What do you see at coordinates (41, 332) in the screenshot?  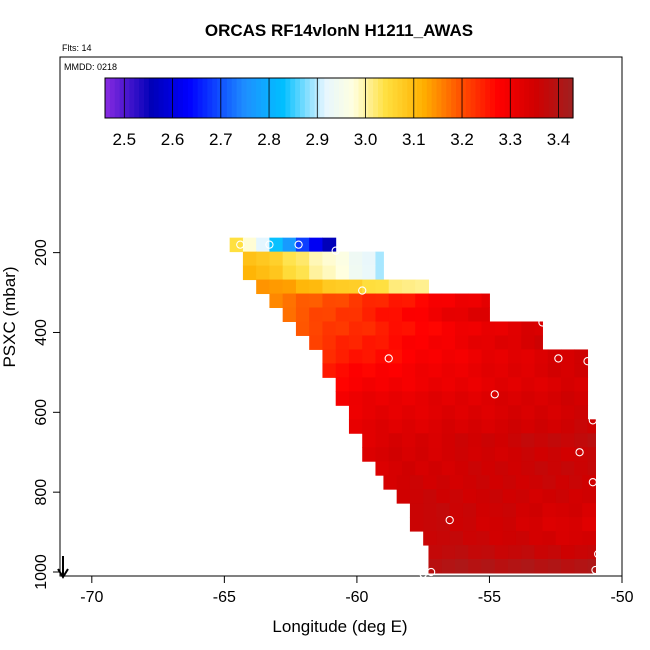 I see `y-tick-label: 400` at bounding box center [41, 332].